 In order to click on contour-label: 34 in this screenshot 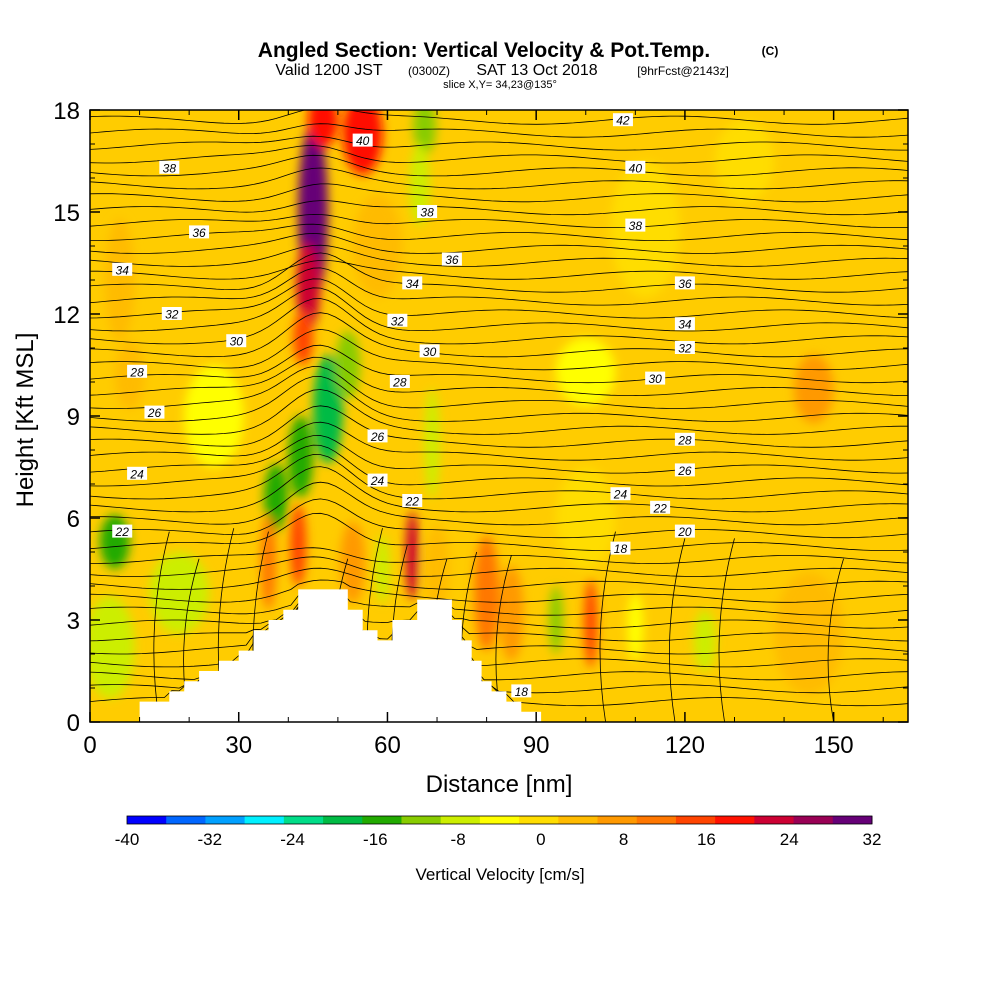, I will do `click(122, 269)`.